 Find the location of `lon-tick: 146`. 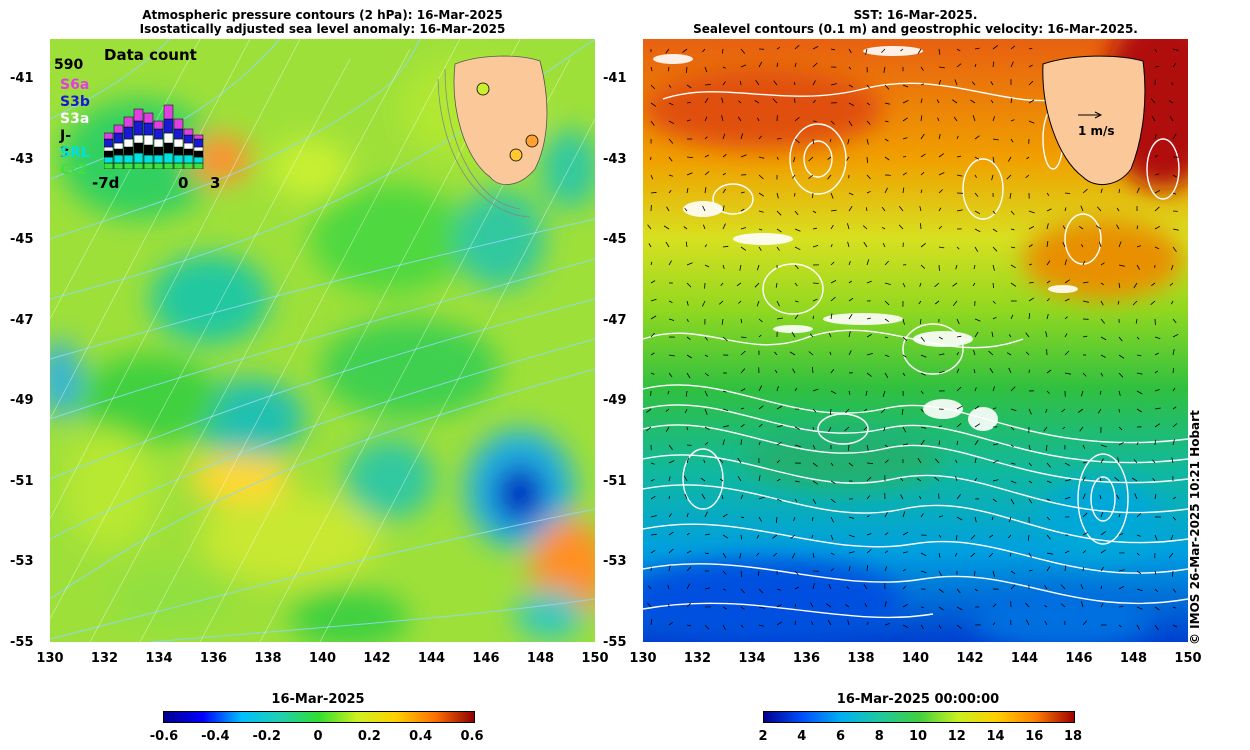

lon-tick: 146 is located at coordinates (1079, 658).